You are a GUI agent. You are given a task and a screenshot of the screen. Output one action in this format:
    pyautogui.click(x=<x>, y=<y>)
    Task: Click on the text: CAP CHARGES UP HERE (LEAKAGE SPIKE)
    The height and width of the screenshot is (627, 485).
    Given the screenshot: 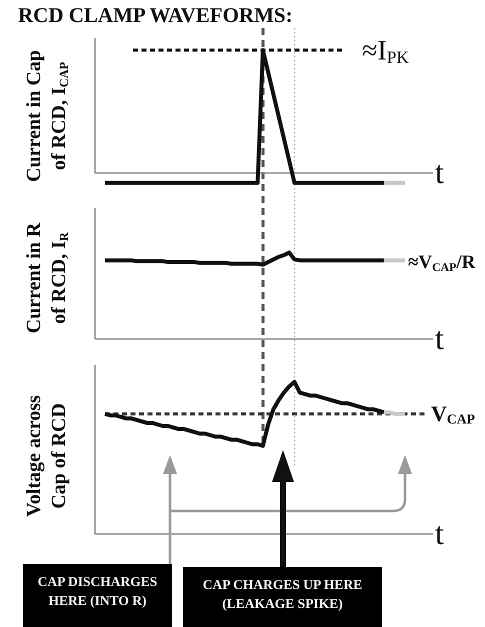 What is the action you would take?
    pyautogui.click(x=282, y=594)
    